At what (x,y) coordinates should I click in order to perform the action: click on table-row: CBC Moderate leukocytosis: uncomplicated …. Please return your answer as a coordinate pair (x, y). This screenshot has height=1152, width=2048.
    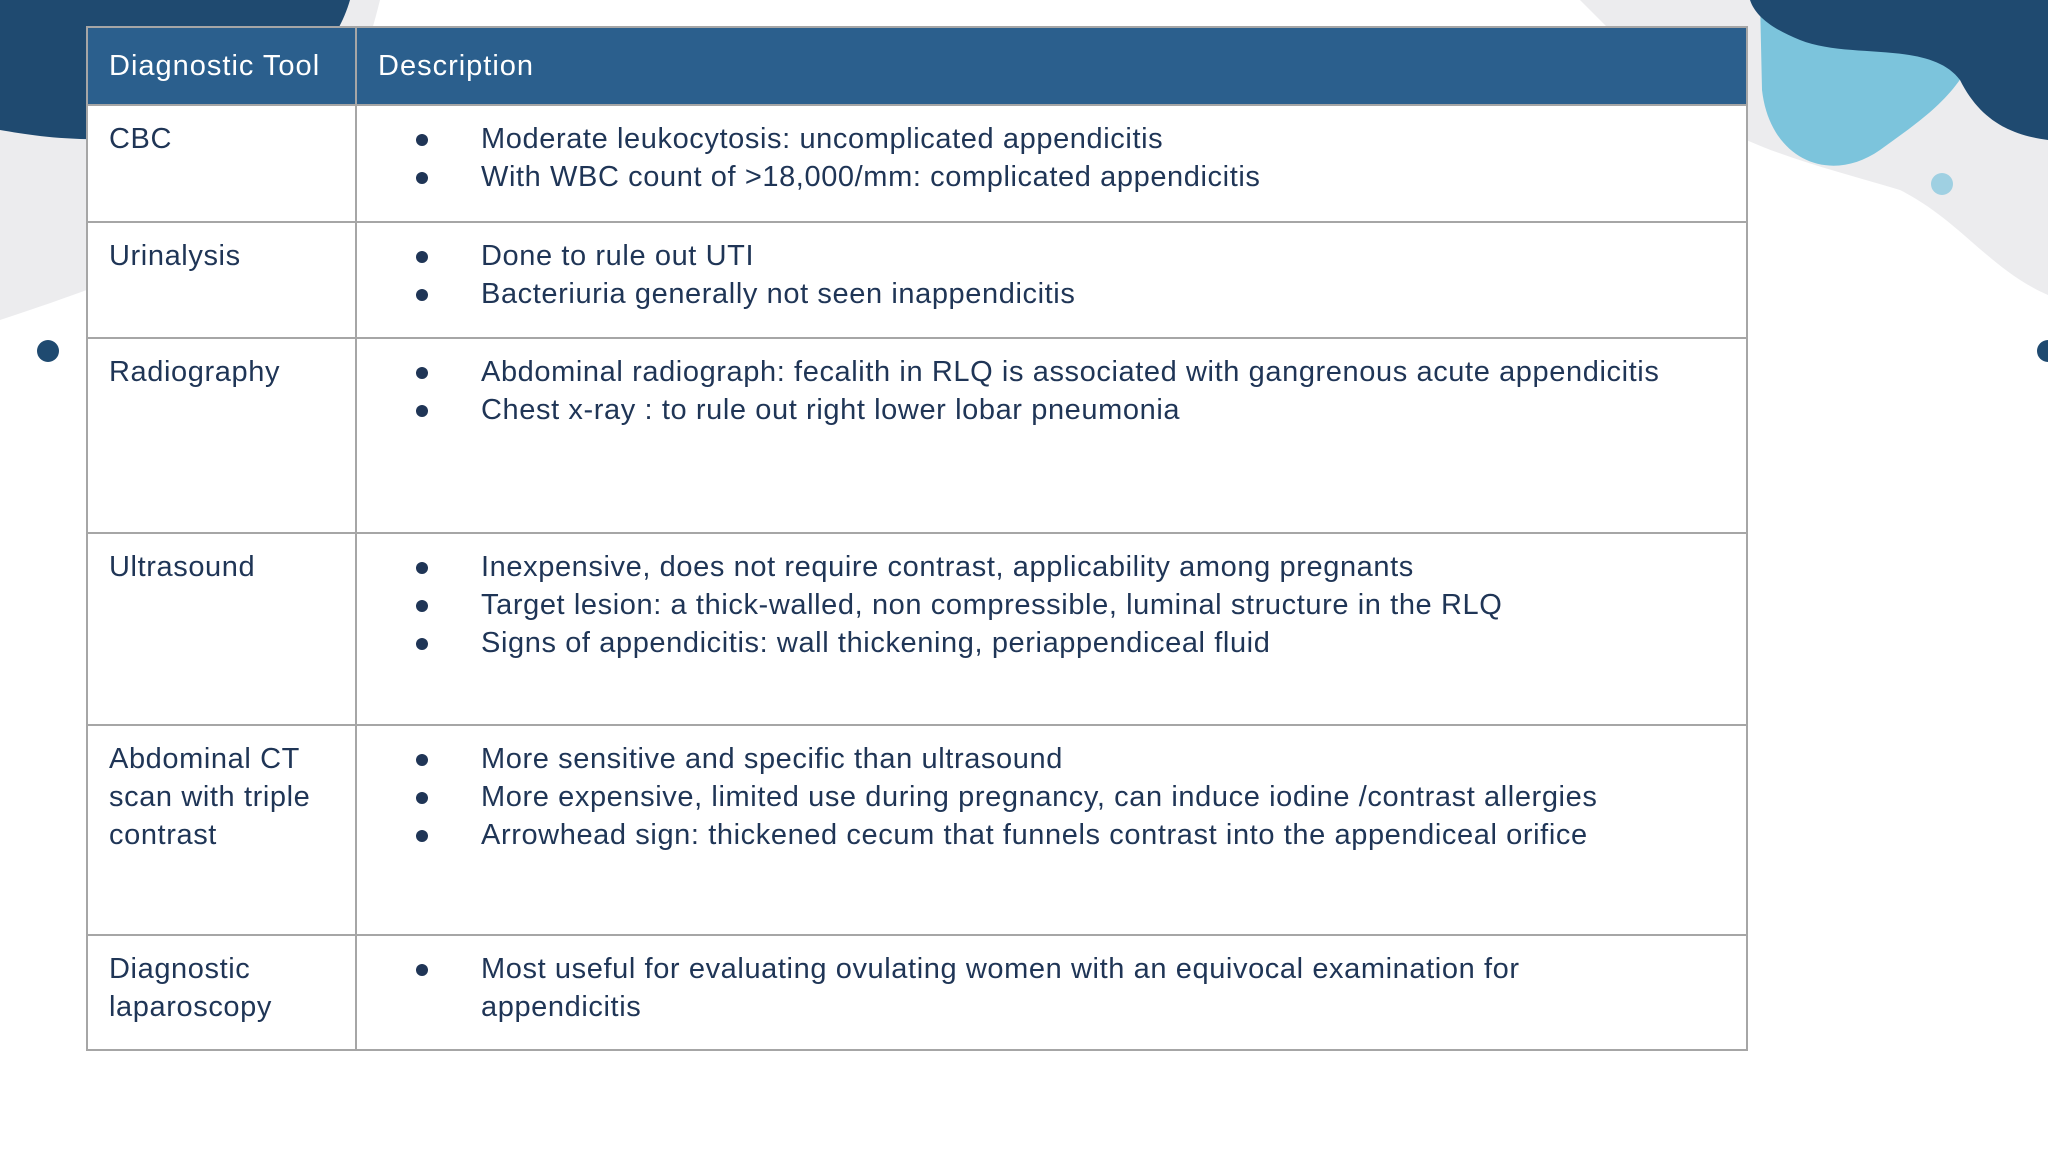
    Looking at the image, I should click on (917, 163).